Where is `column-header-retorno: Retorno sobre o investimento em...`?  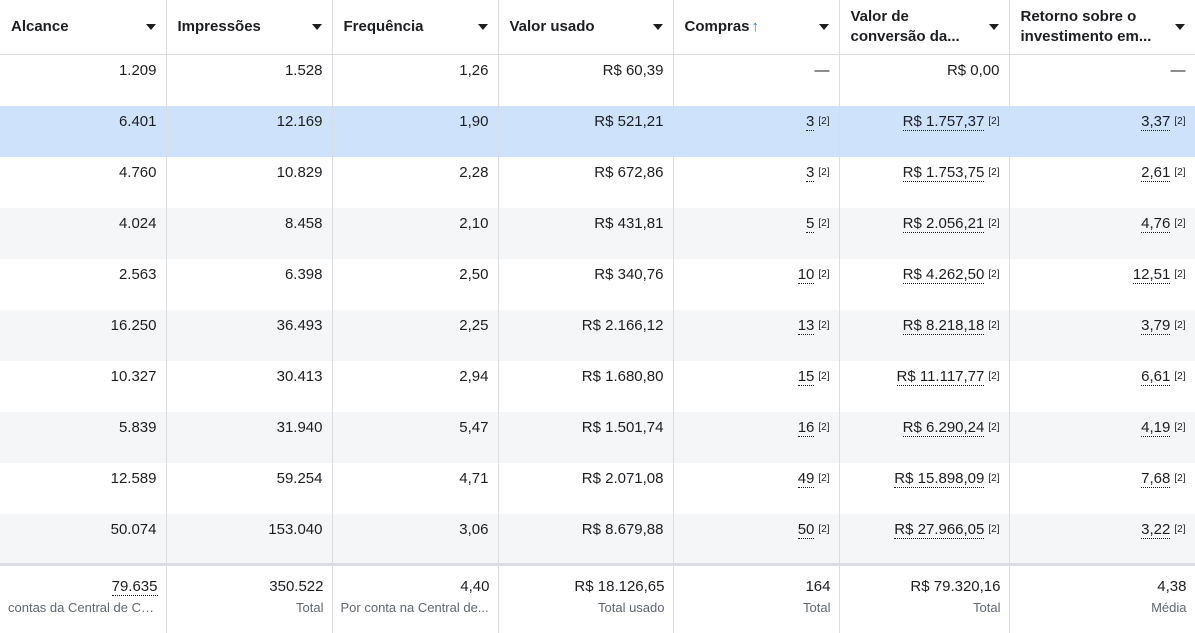
column-header-retorno: Retorno sobre o investimento em... is located at coordinates (1102, 27).